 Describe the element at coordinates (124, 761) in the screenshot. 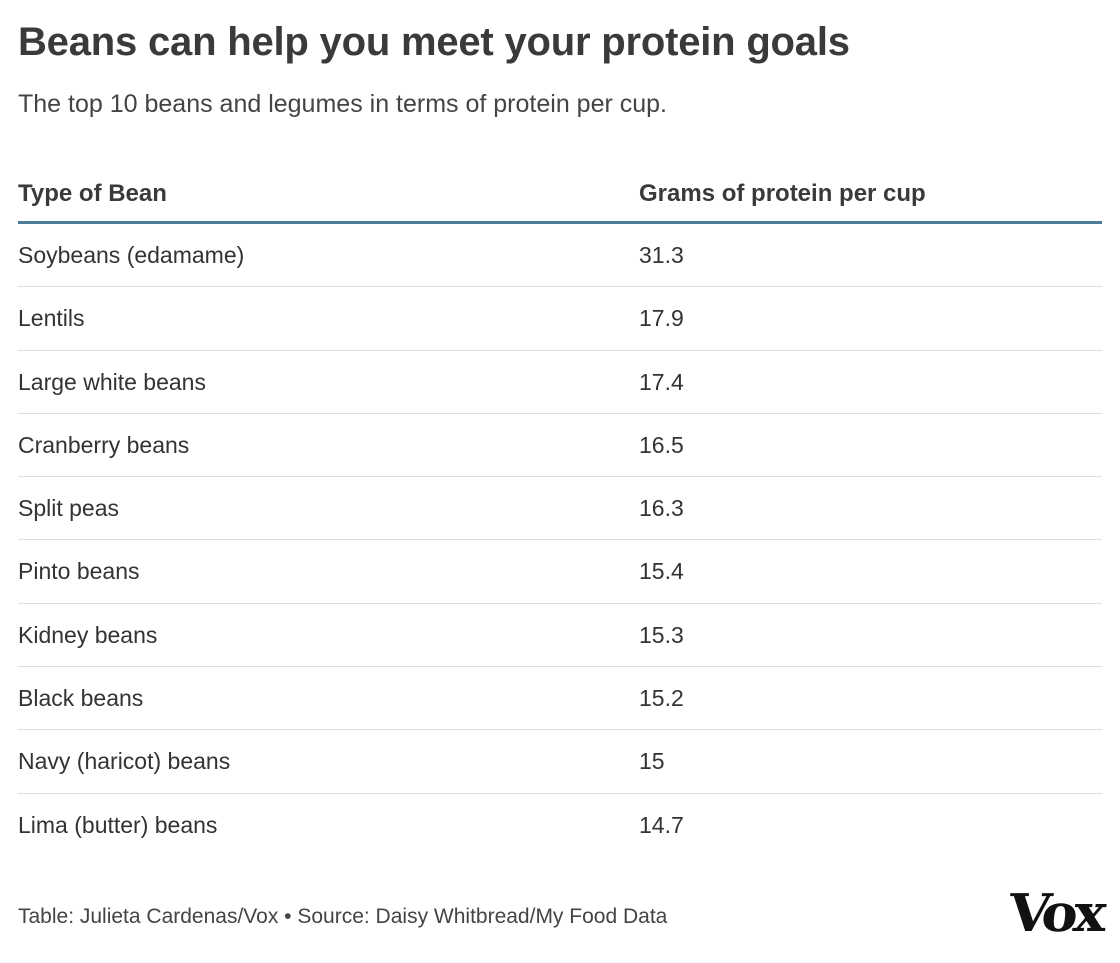

I see `bean-name-cell: Navy (haricot) beans` at that location.